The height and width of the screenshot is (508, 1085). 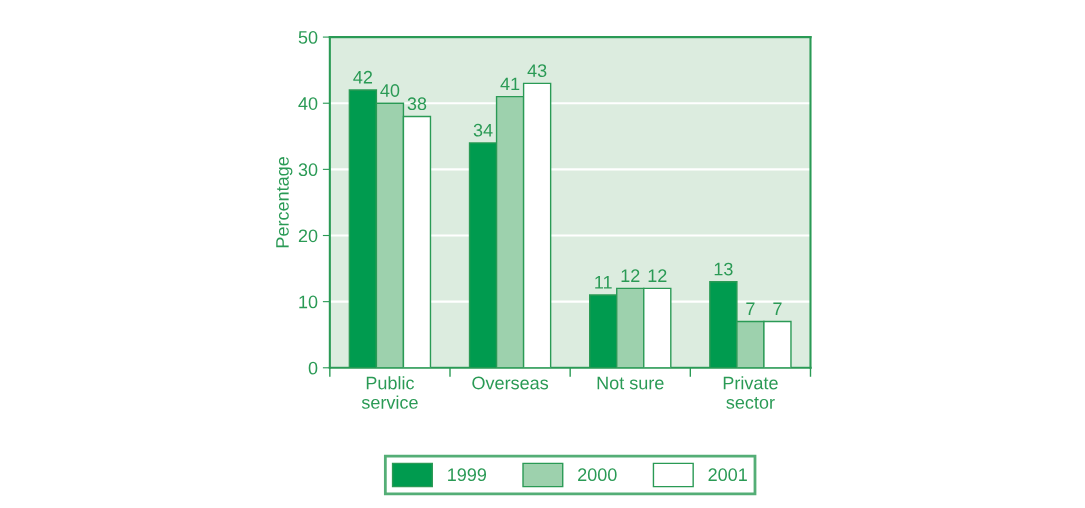 I want to click on data-label: 38, so click(x=417, y=104).